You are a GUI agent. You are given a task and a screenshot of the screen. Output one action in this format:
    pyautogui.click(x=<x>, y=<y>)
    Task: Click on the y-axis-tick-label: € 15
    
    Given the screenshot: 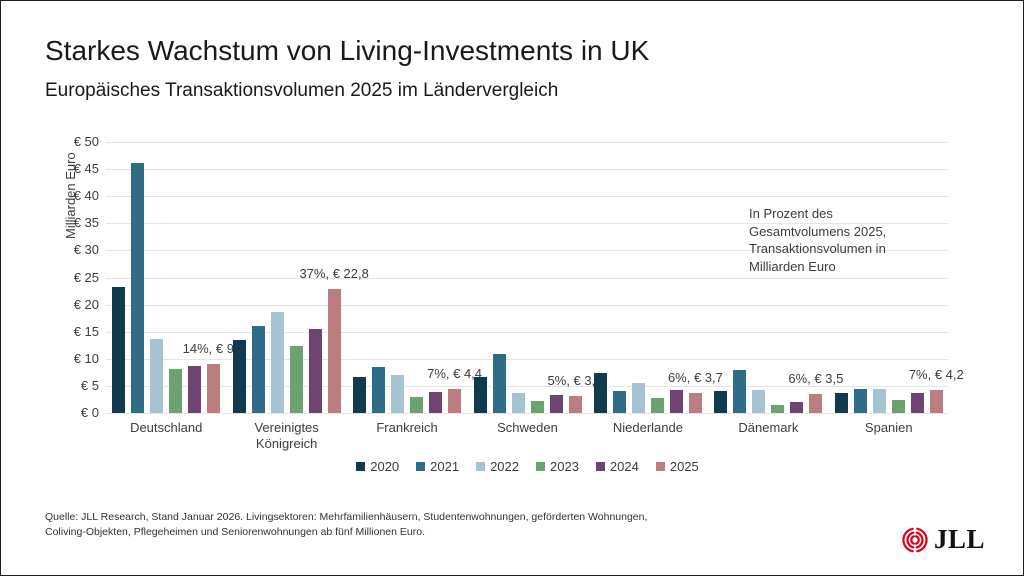 What is the action you would take?
    pyautogui.click(x=86, y=331)
    